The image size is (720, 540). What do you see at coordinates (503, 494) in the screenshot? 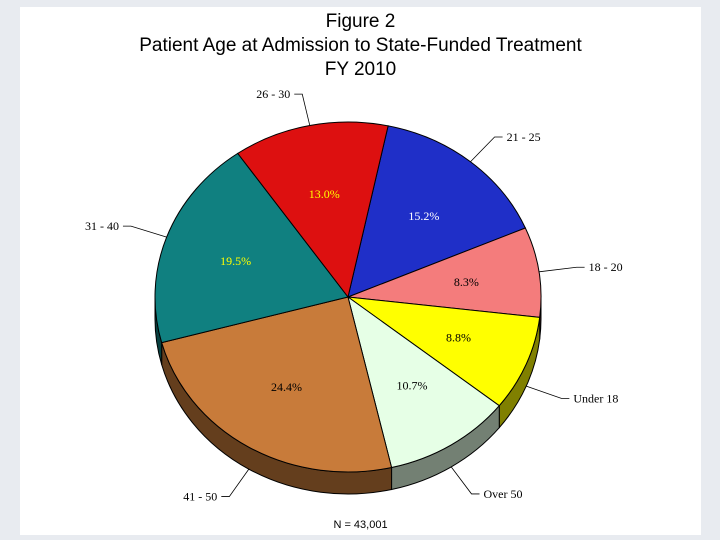
I see `category-label-3: Over 50` at bounding box center [503, 494].